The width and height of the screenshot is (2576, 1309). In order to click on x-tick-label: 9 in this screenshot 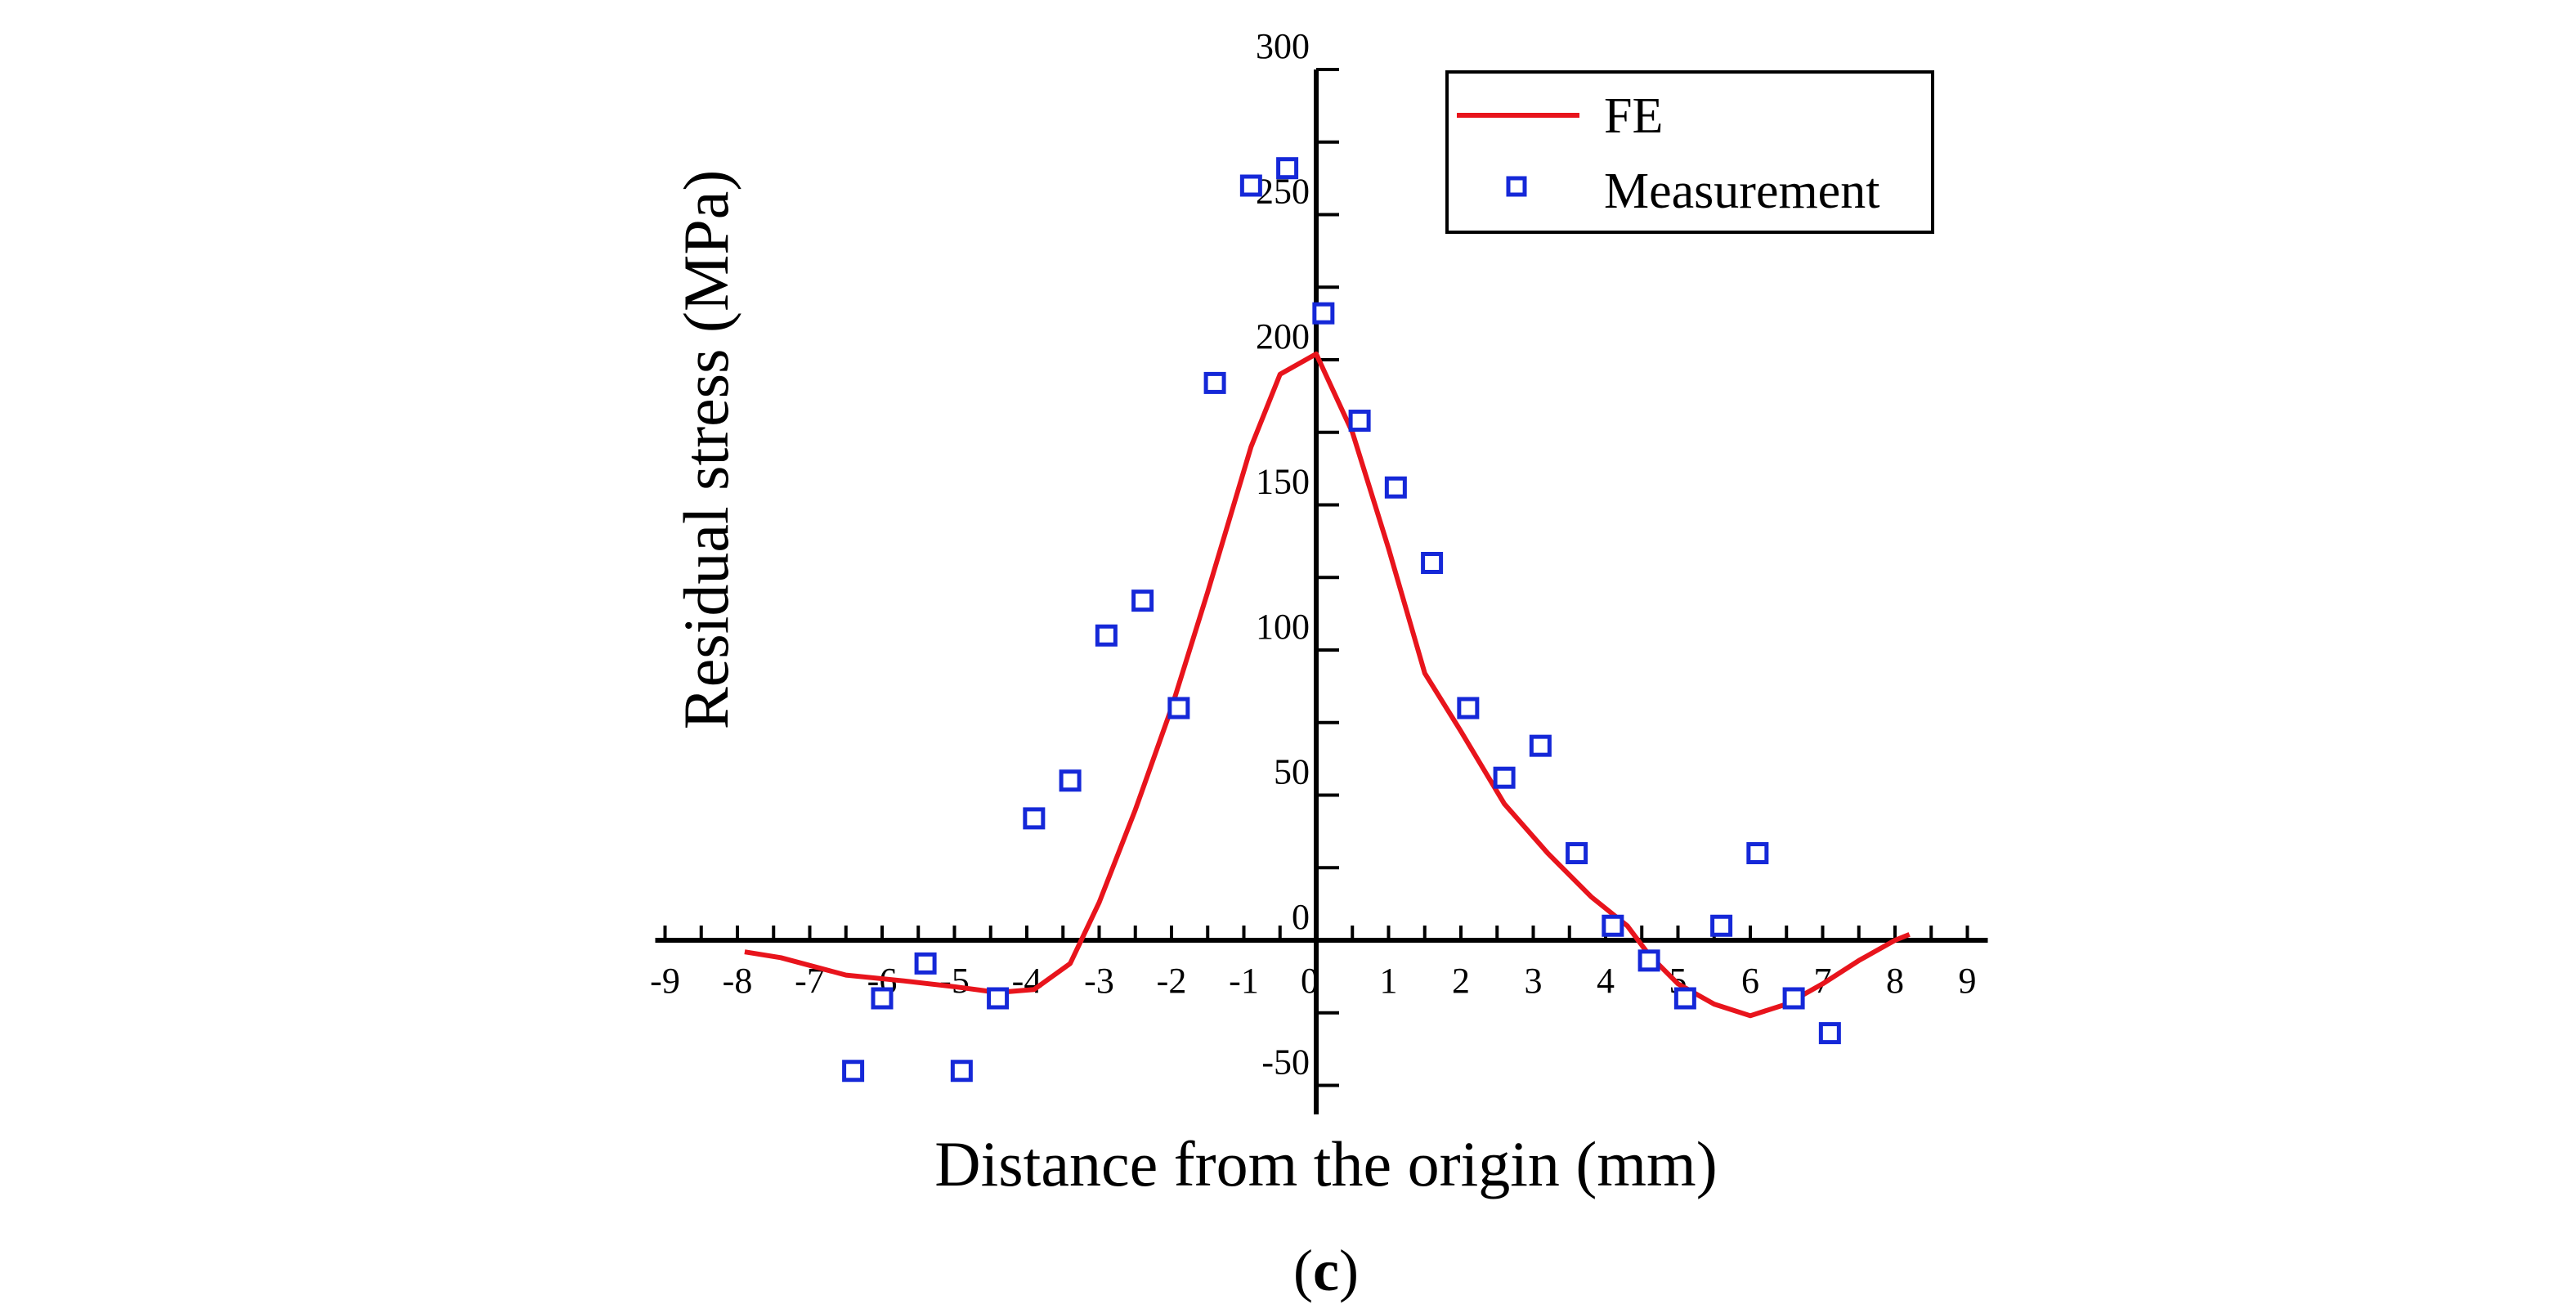, I will do `click(1968, 981)`.